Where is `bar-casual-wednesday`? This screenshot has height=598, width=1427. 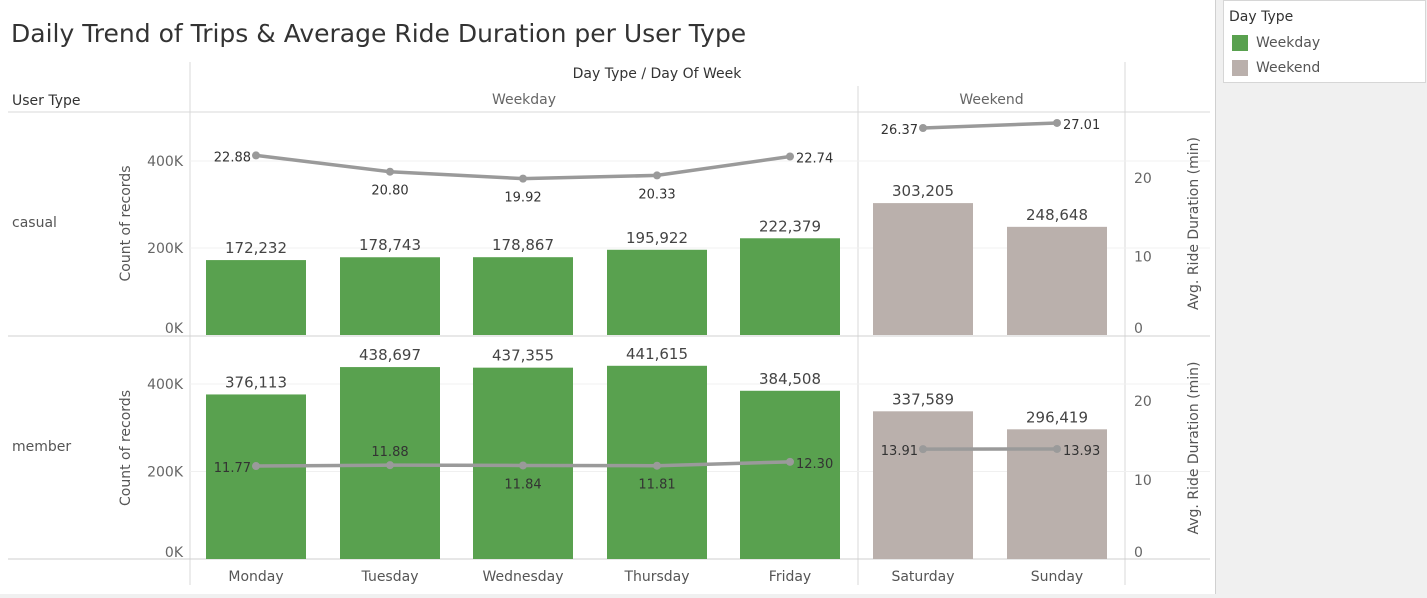
bar-casual-wednesday is located at coordinates (523, 296).